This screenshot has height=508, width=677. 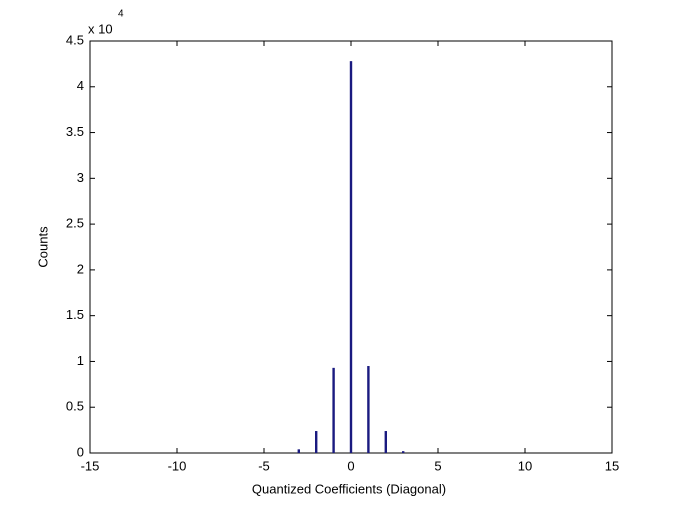 I want to click on y-tick-label: 1.5, so click(x=75, y=314).